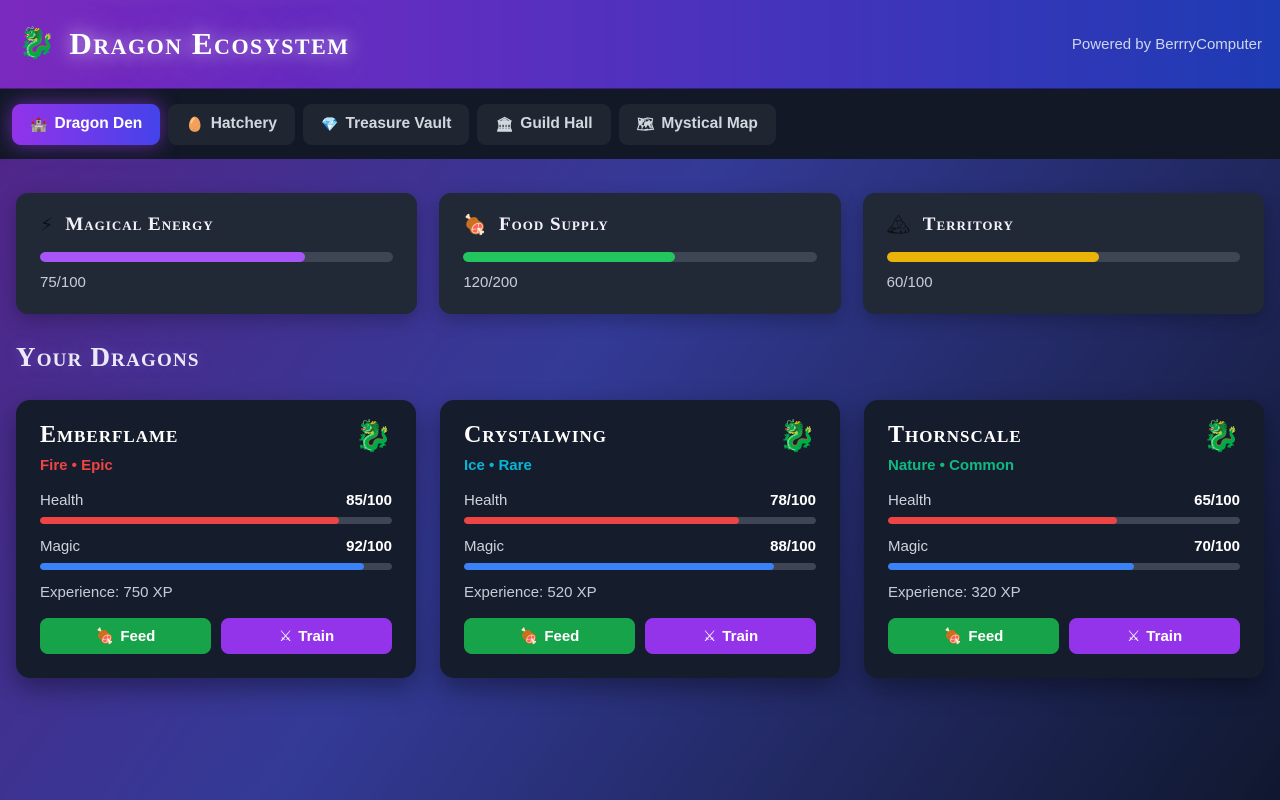  What do you see at coordinates (369, 500) in the screenshot?
I see `health-value: 85/100` at bounding box center [369, 500].